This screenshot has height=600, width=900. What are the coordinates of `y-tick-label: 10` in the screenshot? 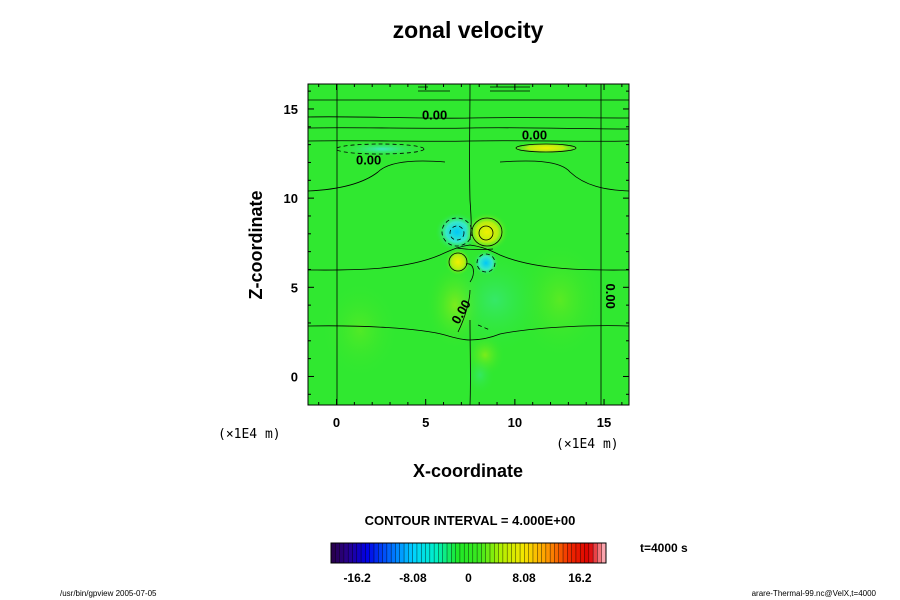 It's located at (291, 198).